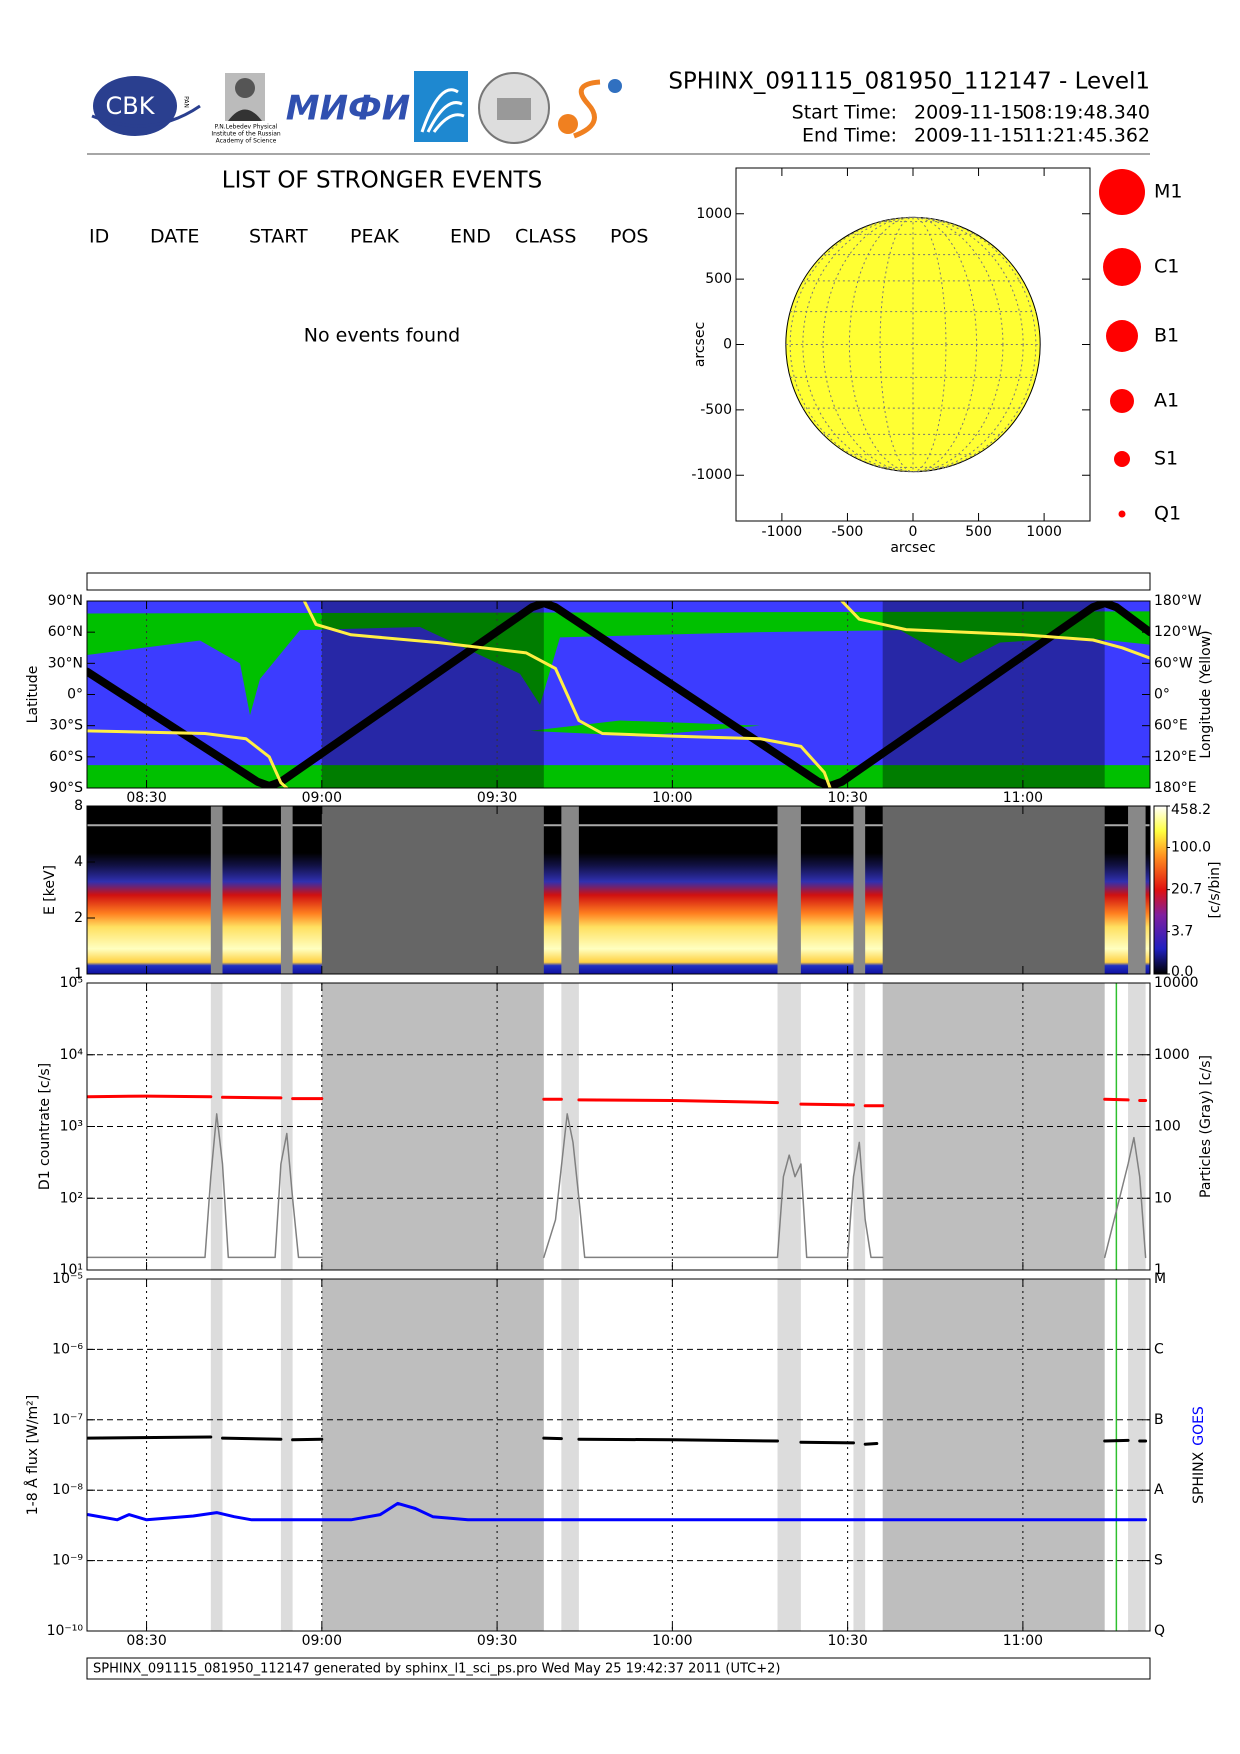 This screenshot has width=1240, height=1754. What do you see at coordinates (716, 410) in the screenshot?
I see `y-tick-label: -500` at bounding box center [716, 410].